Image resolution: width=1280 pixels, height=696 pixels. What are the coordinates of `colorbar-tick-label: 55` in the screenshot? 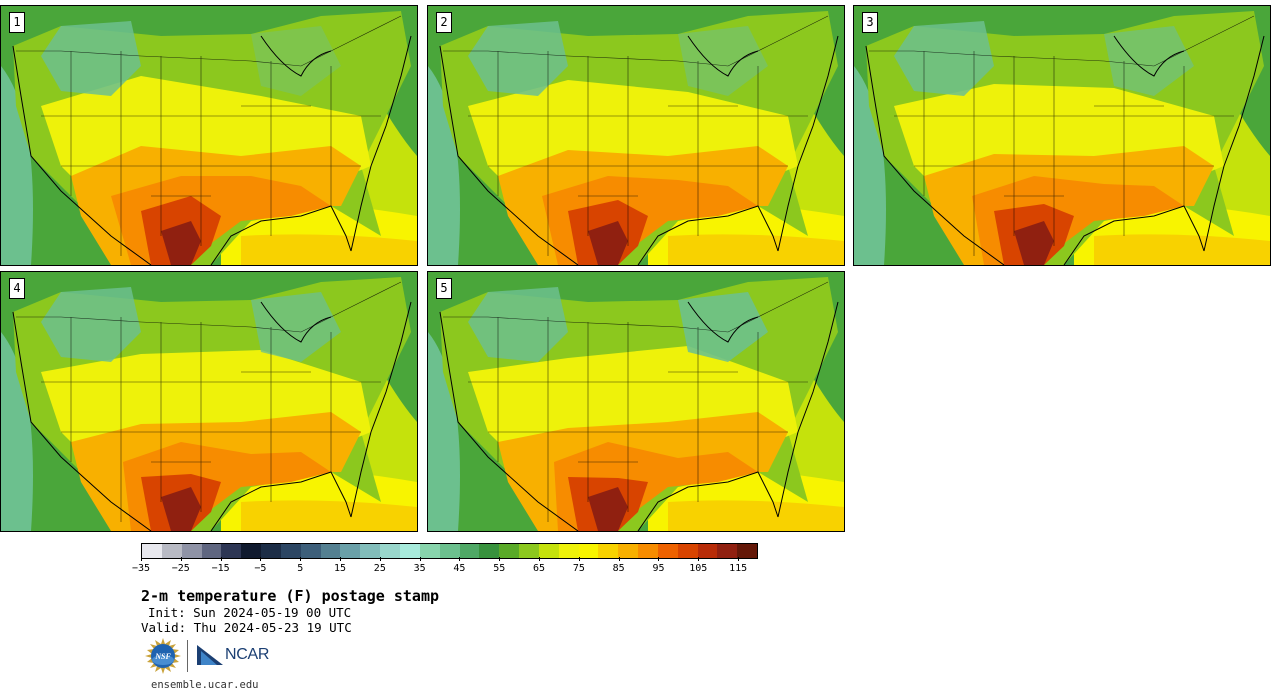 It's located at (499, 568).